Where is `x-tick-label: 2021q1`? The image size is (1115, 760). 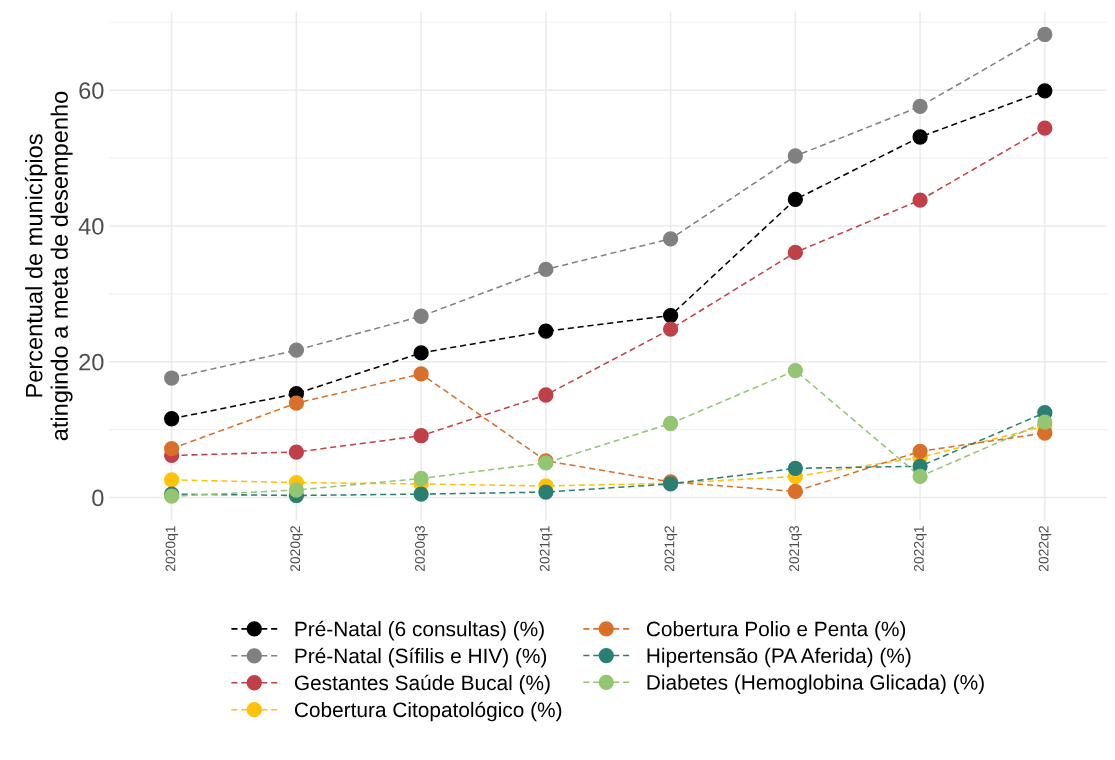 x-tick-label: 2021q1 is located at coordinates (546, 549).